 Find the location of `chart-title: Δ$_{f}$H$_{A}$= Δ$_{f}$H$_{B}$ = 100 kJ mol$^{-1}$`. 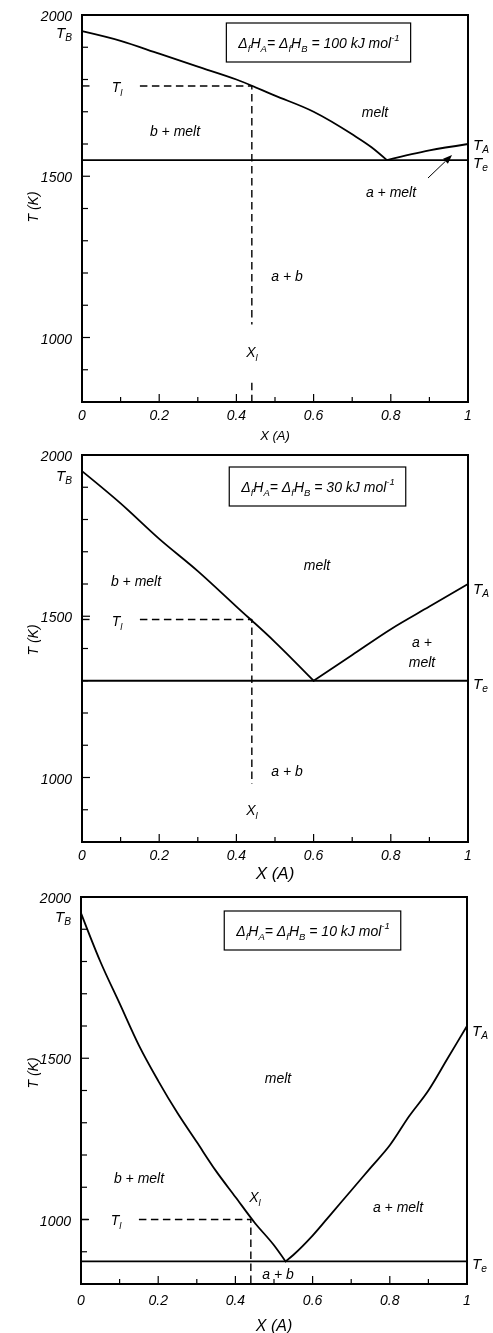

chart-title: Δ$_{f}$H$_{A}$= Δ$_{f}$H$_{B}$ = 100 kJ mol$^{-1}$ is located at coordinates (319, 43).